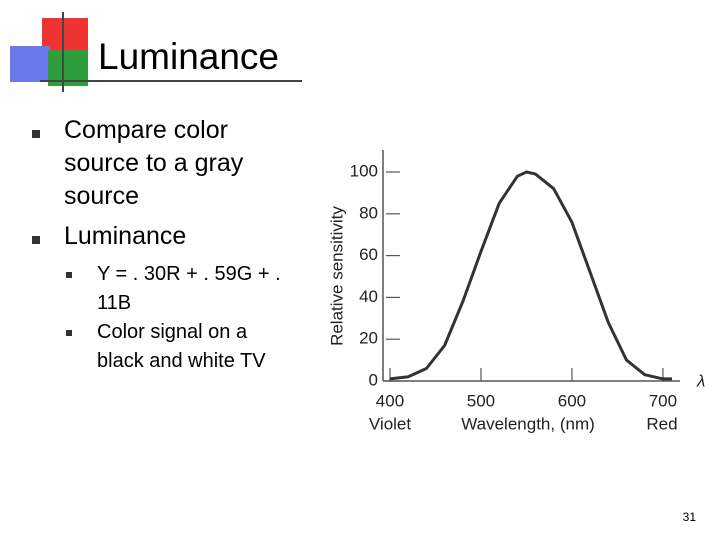 The height and width of the screenshot is (540, 720). I want to click on title-rule-v, so click(63, 52).